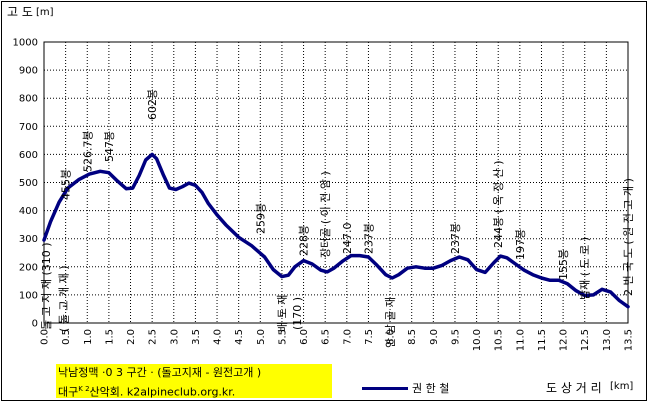 This screenshot has width=650, height=404. What do you see at coordinates (28, 267) in the screenshot?
I see `y-tick-label: 200` at bounding box center [28, 267].